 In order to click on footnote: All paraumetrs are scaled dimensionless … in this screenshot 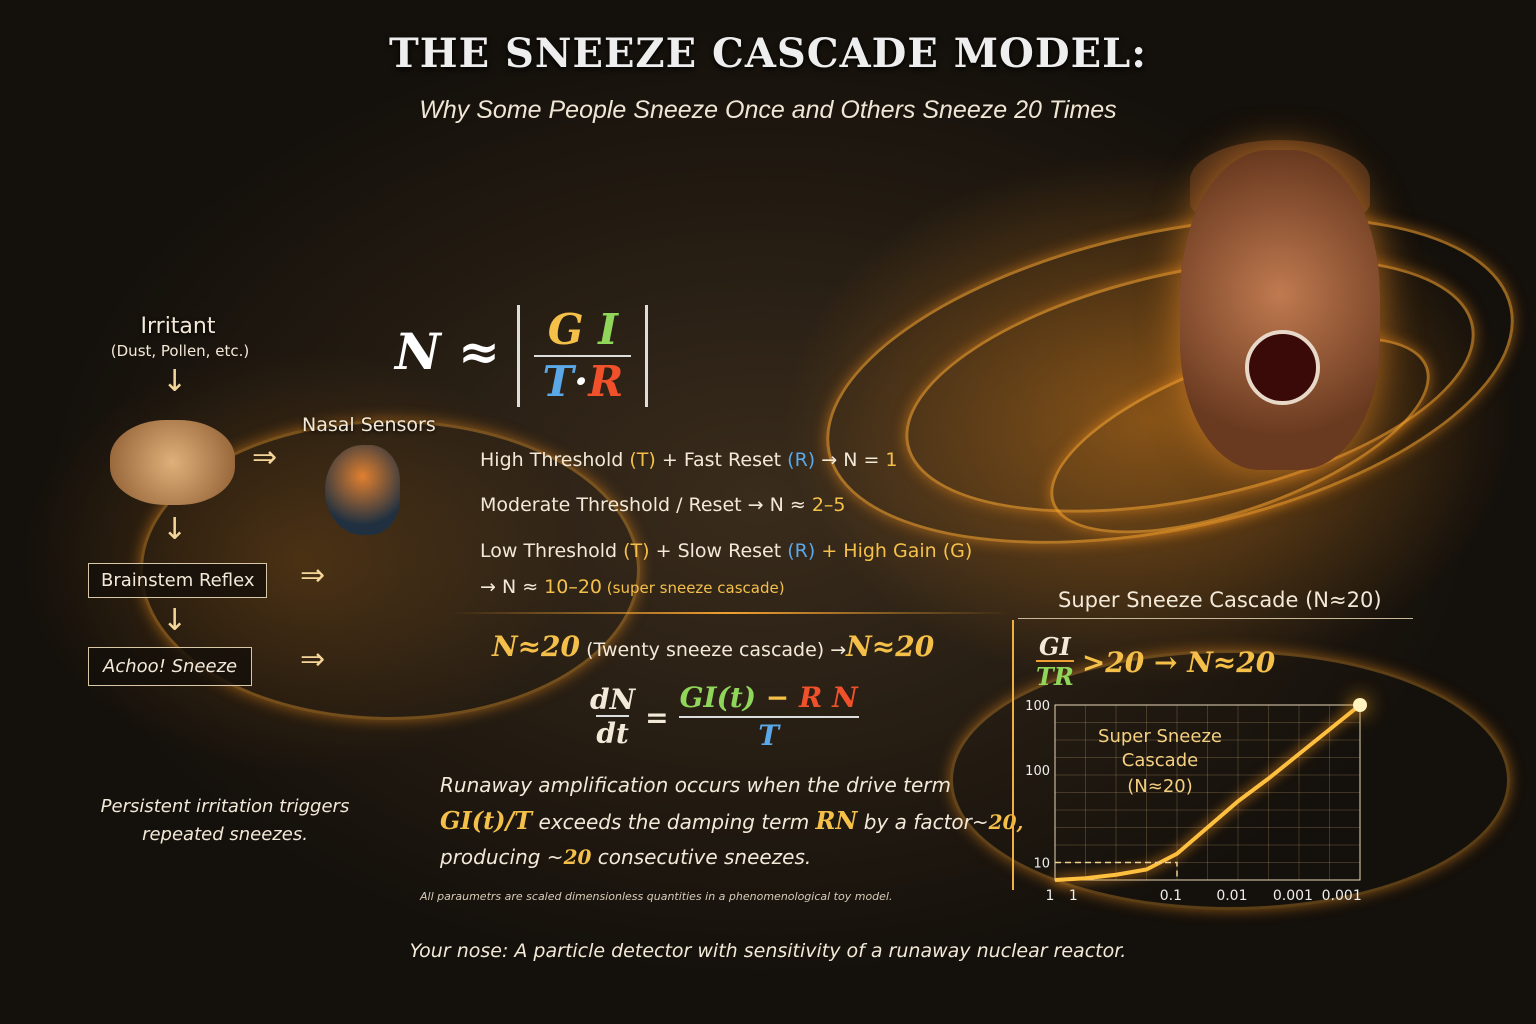, I will do `click(656, 896)`.